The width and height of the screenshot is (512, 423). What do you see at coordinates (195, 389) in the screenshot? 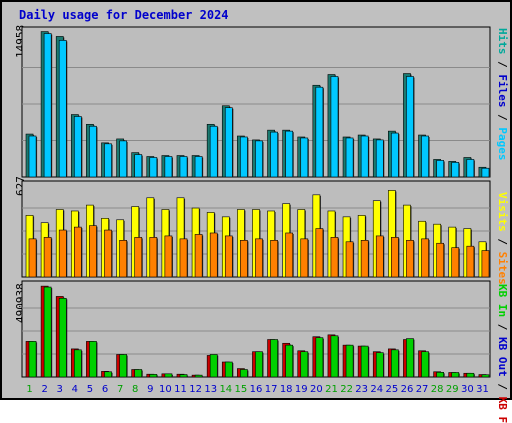
I see `day-label: 12` at bounding box center [195, 389].